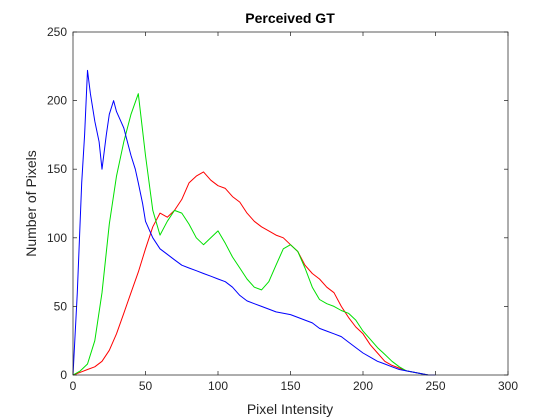  What do you see at coordinates (290, 386) in the screenshot?
I see `x-tick-label: 150` at bounding box center [290, 386].